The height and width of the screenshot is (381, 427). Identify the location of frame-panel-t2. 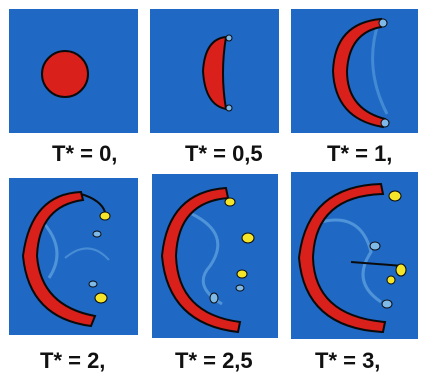
(73, 256).